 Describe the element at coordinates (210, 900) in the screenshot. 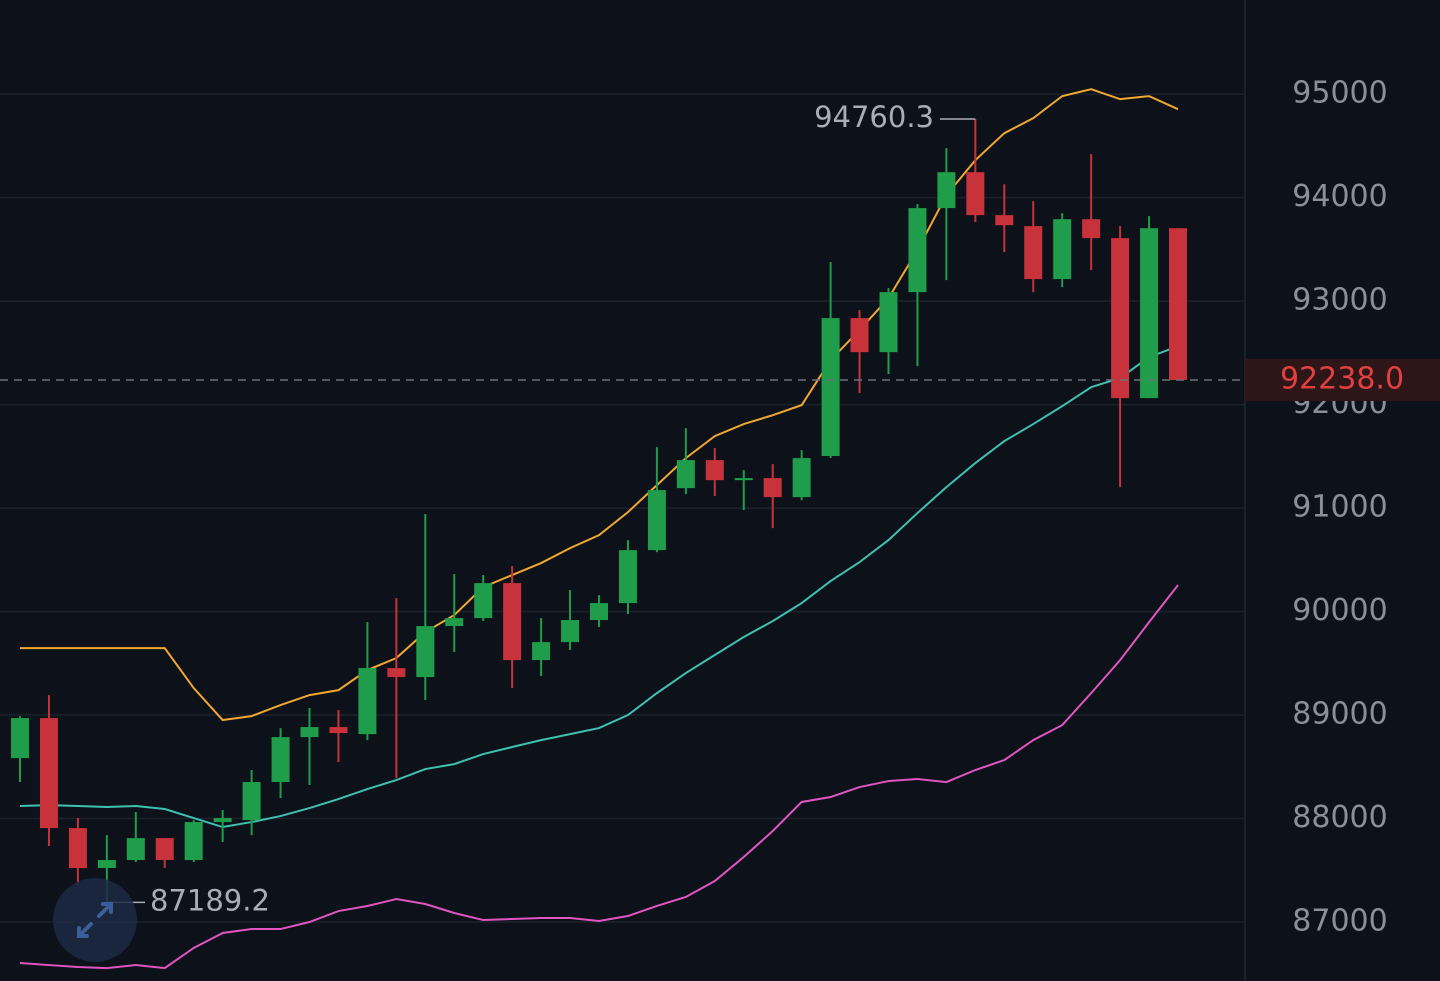

I see `low-marker-label: 87189.2` at that location.